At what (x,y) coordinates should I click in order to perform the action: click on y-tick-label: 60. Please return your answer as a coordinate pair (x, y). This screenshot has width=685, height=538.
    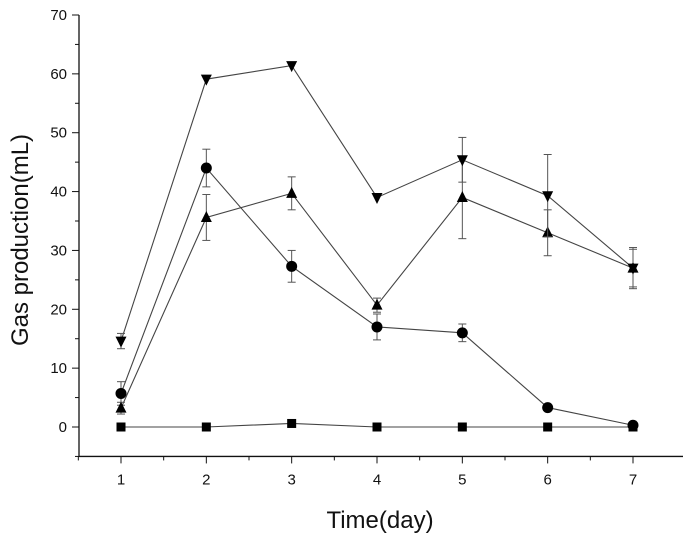
    Looking at the image, I should click on (58, 74).